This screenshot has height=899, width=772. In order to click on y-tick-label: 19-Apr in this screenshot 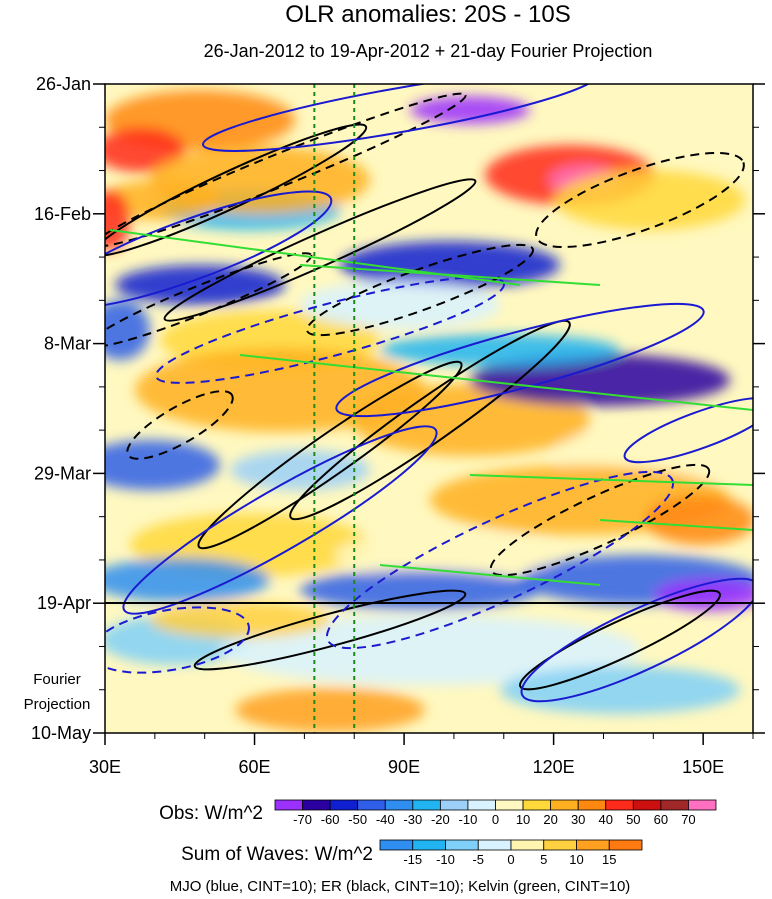, I will do `click(64, 603)`.